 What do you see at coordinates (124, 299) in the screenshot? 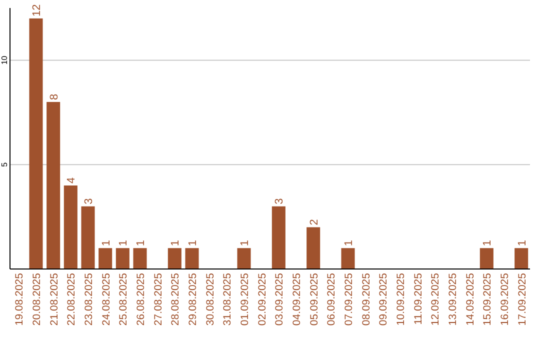
I see `x-tick-label: 25.08.2025` at bounding box center [124, 299].